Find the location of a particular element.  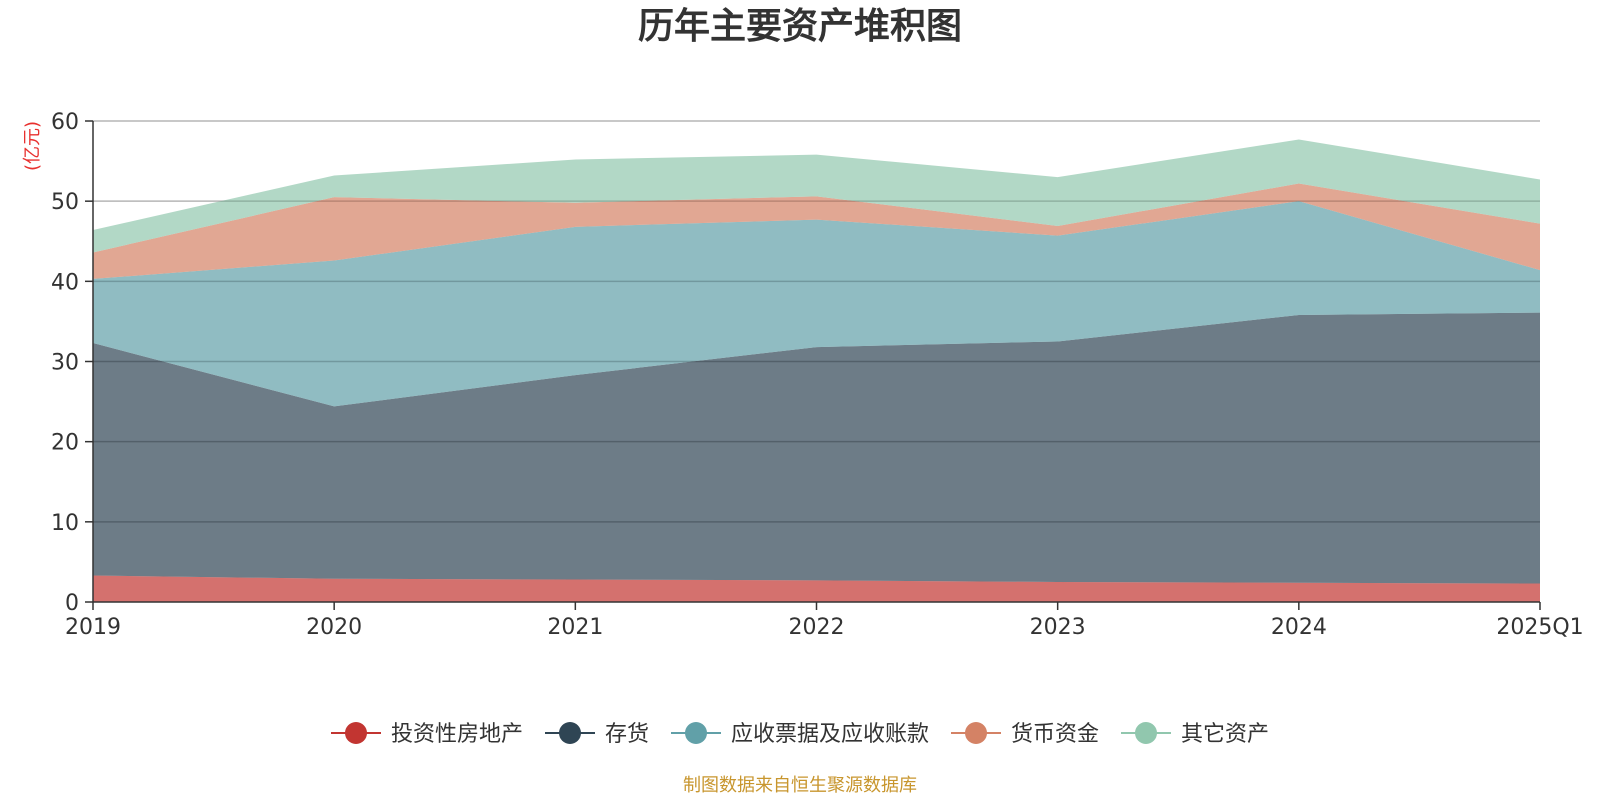

x-tick-label: 2020 is located at coordinates (334, 627).